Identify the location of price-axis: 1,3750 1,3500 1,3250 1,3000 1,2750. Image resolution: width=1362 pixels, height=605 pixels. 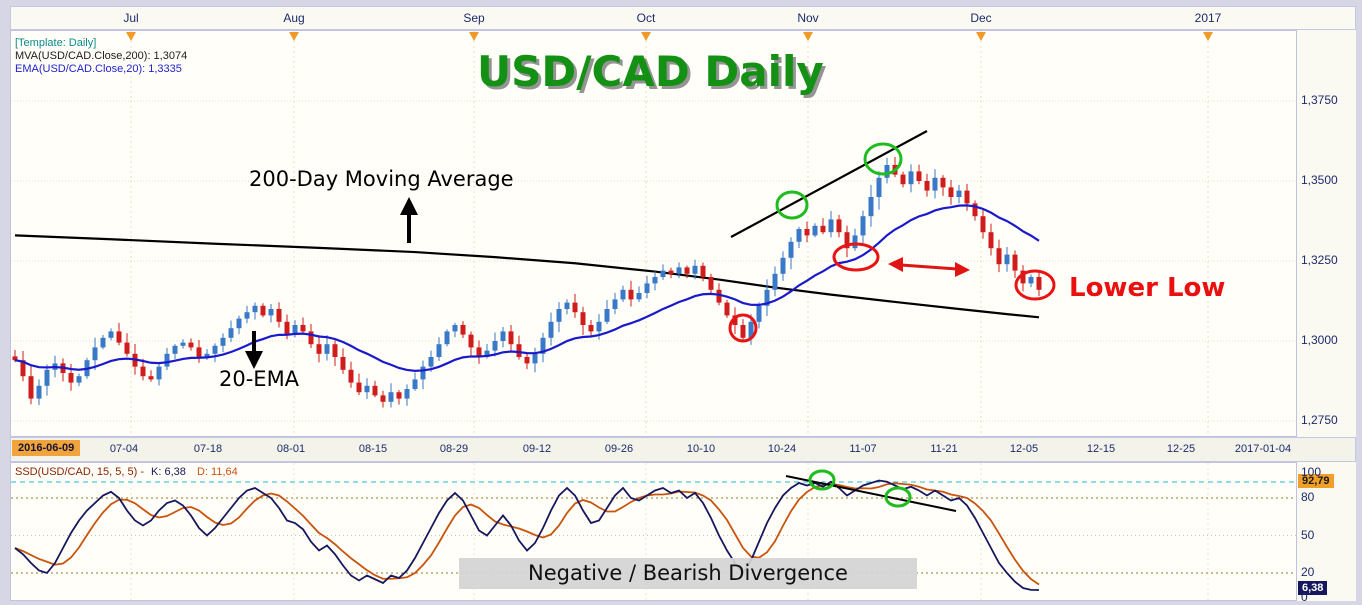
(1326, 233).